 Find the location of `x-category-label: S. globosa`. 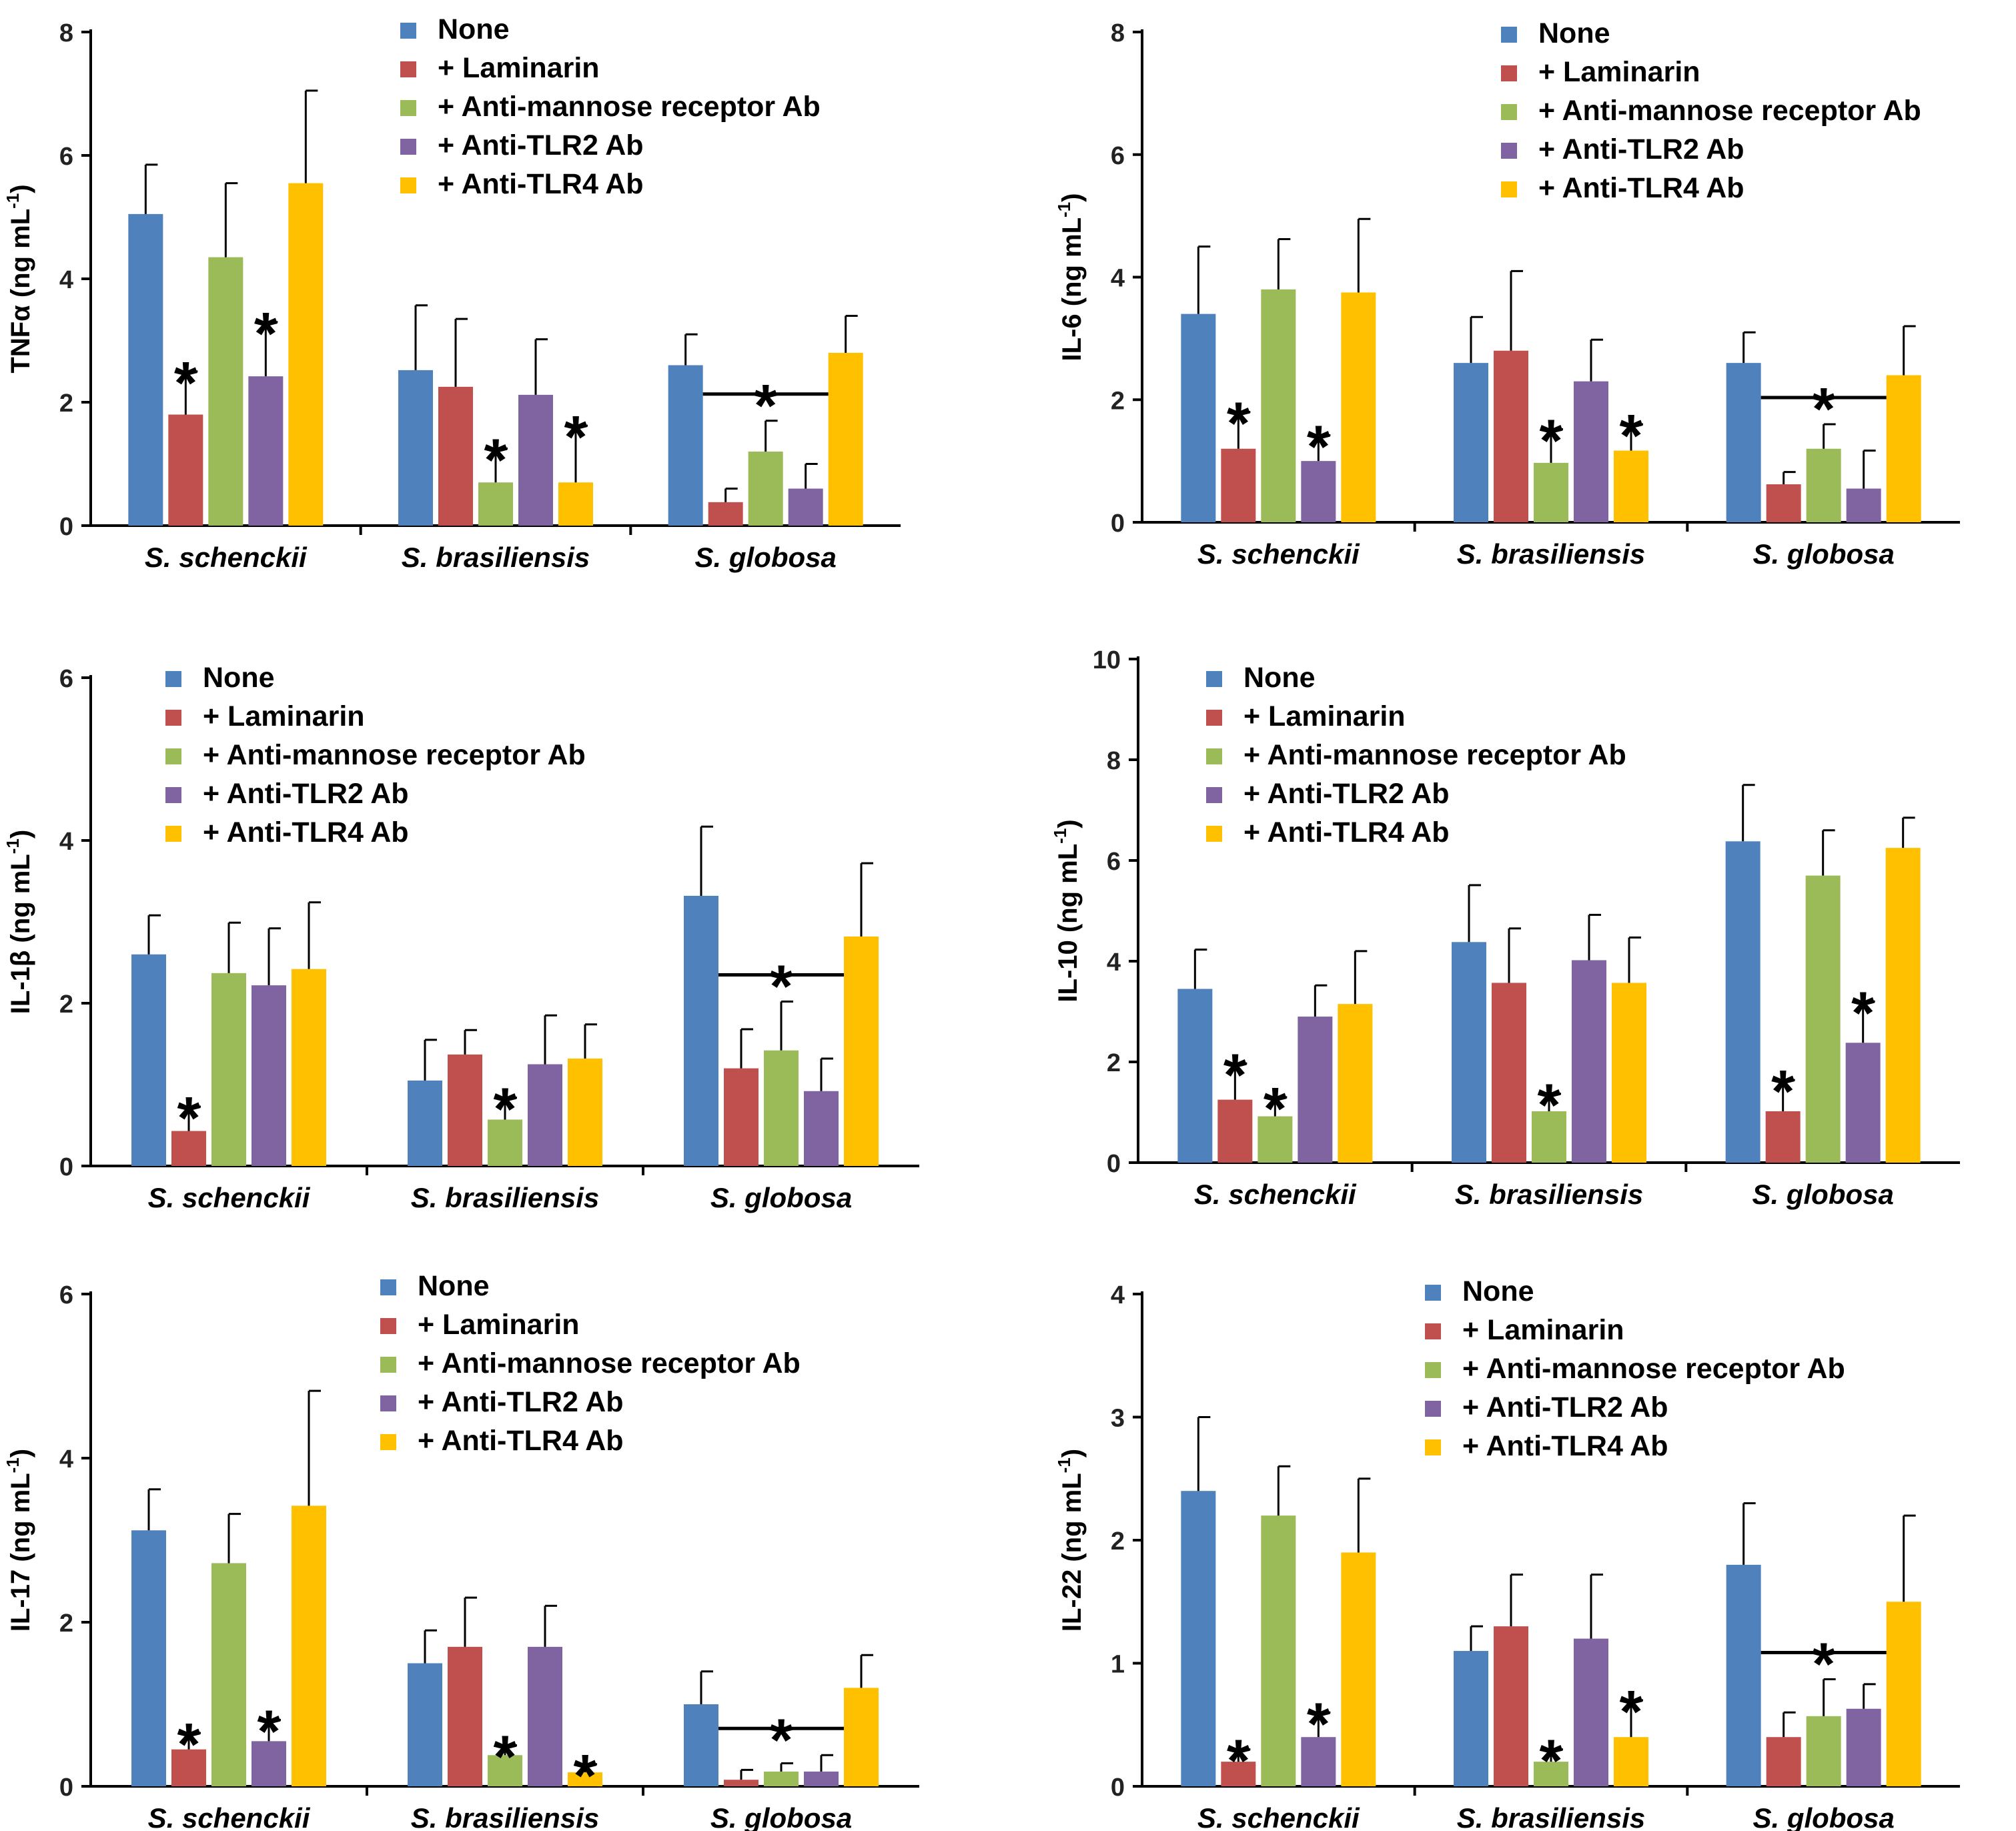

x-category-label: S. globosa is located at coordinates (1823, 554).